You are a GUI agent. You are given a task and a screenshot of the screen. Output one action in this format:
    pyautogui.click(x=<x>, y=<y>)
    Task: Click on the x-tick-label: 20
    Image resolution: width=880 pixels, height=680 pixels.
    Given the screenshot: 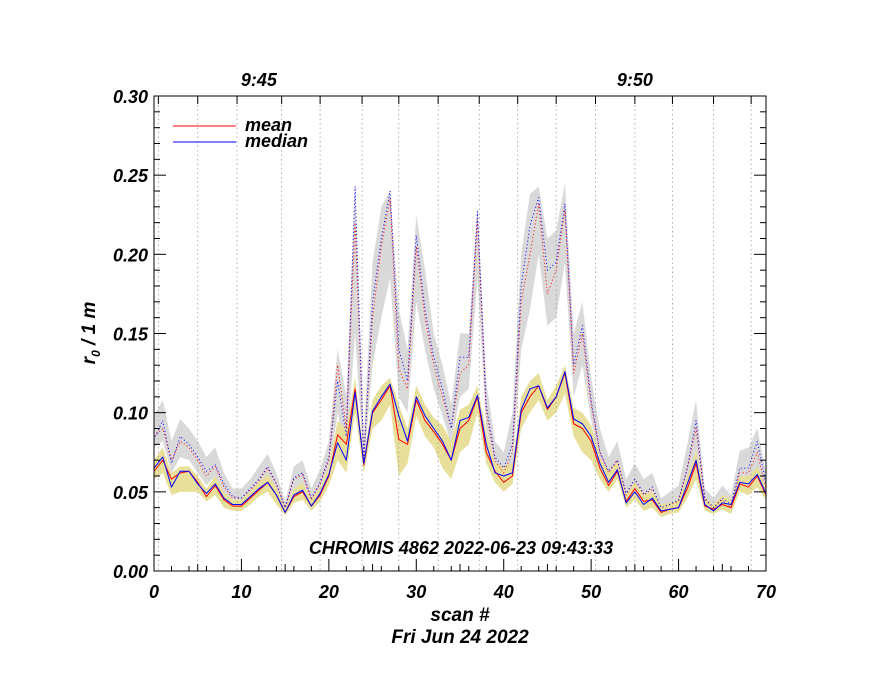 What is the action you would take?
    pyautogui.click(x=328, y=592)
    